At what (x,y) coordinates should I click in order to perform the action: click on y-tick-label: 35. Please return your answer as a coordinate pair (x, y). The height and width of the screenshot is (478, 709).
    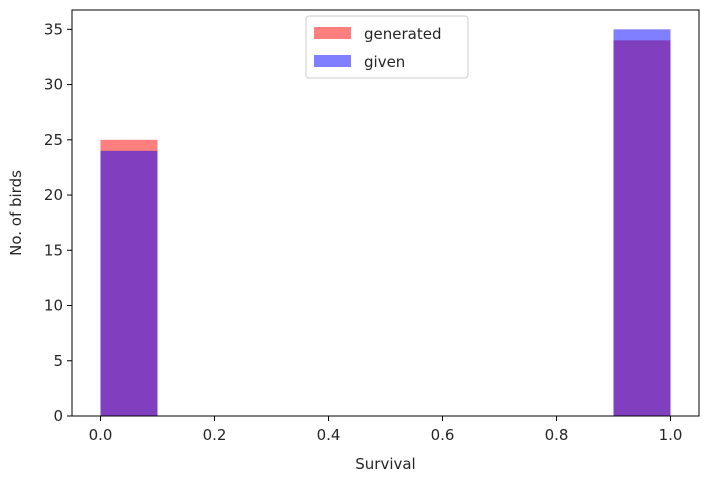
    Looking at the image, I should click on (53, 29).